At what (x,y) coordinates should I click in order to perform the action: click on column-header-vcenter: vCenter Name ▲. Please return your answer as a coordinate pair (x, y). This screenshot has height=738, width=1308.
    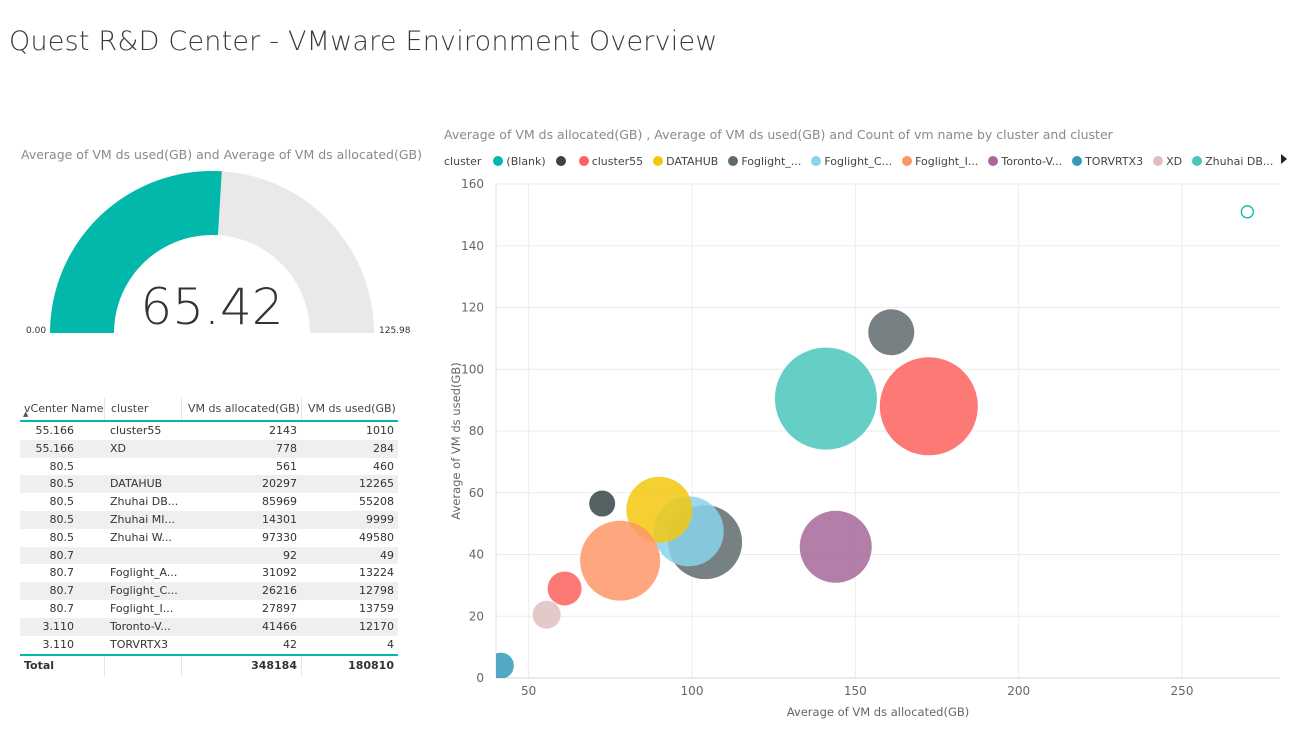
    Looking at the image, I should click on (63, 410).